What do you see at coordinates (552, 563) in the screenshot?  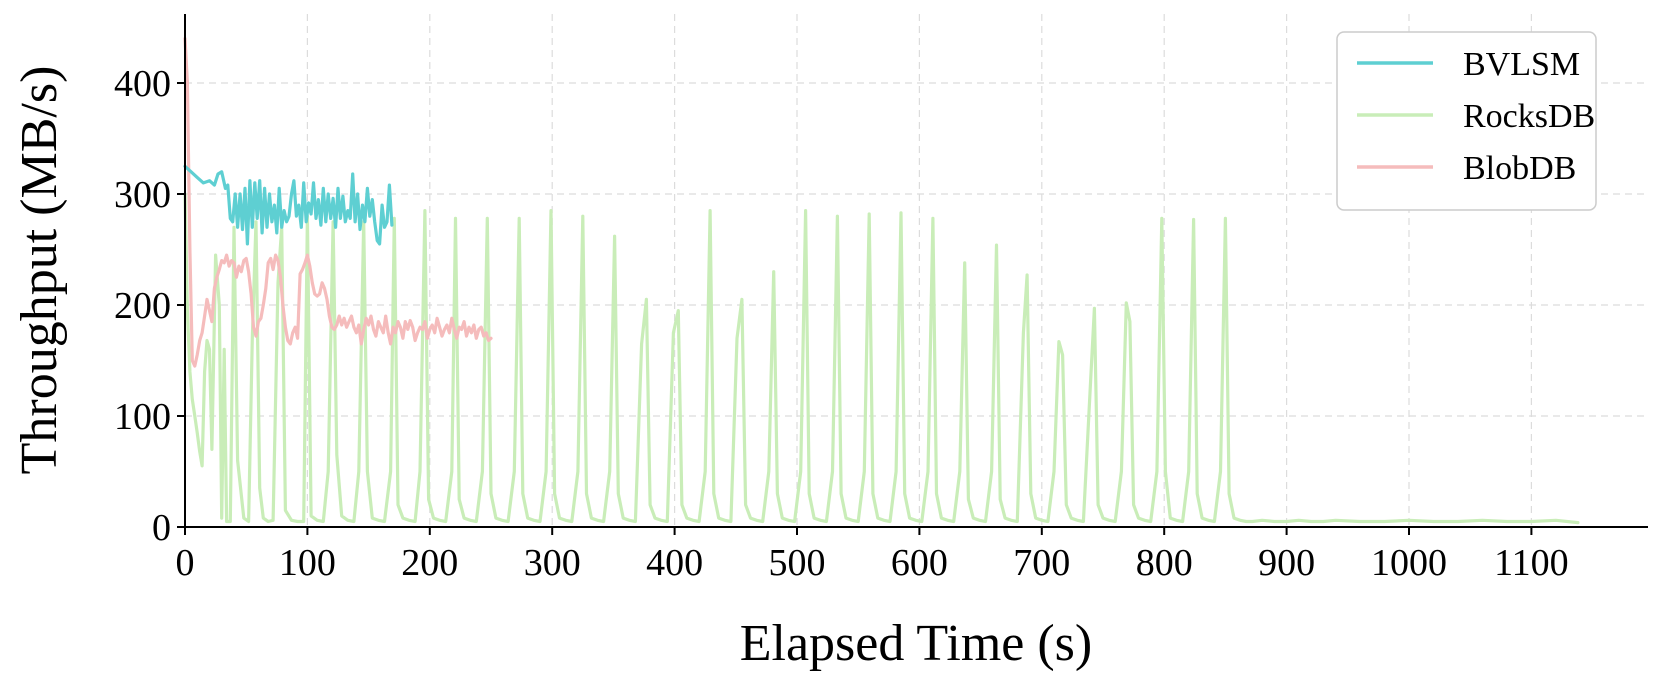 I see `x-tick-label: 300` at bounding box center [552, 563].